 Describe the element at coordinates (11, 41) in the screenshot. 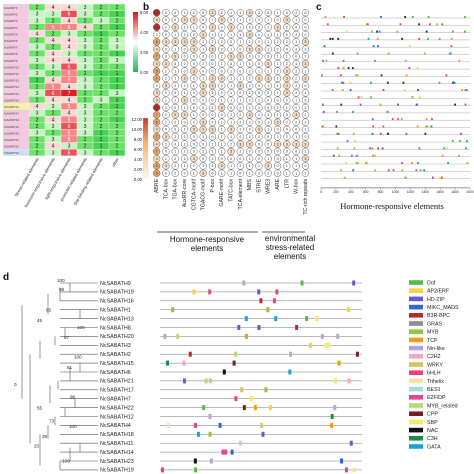

I see `gene-label: NcSABATH6` at that location.